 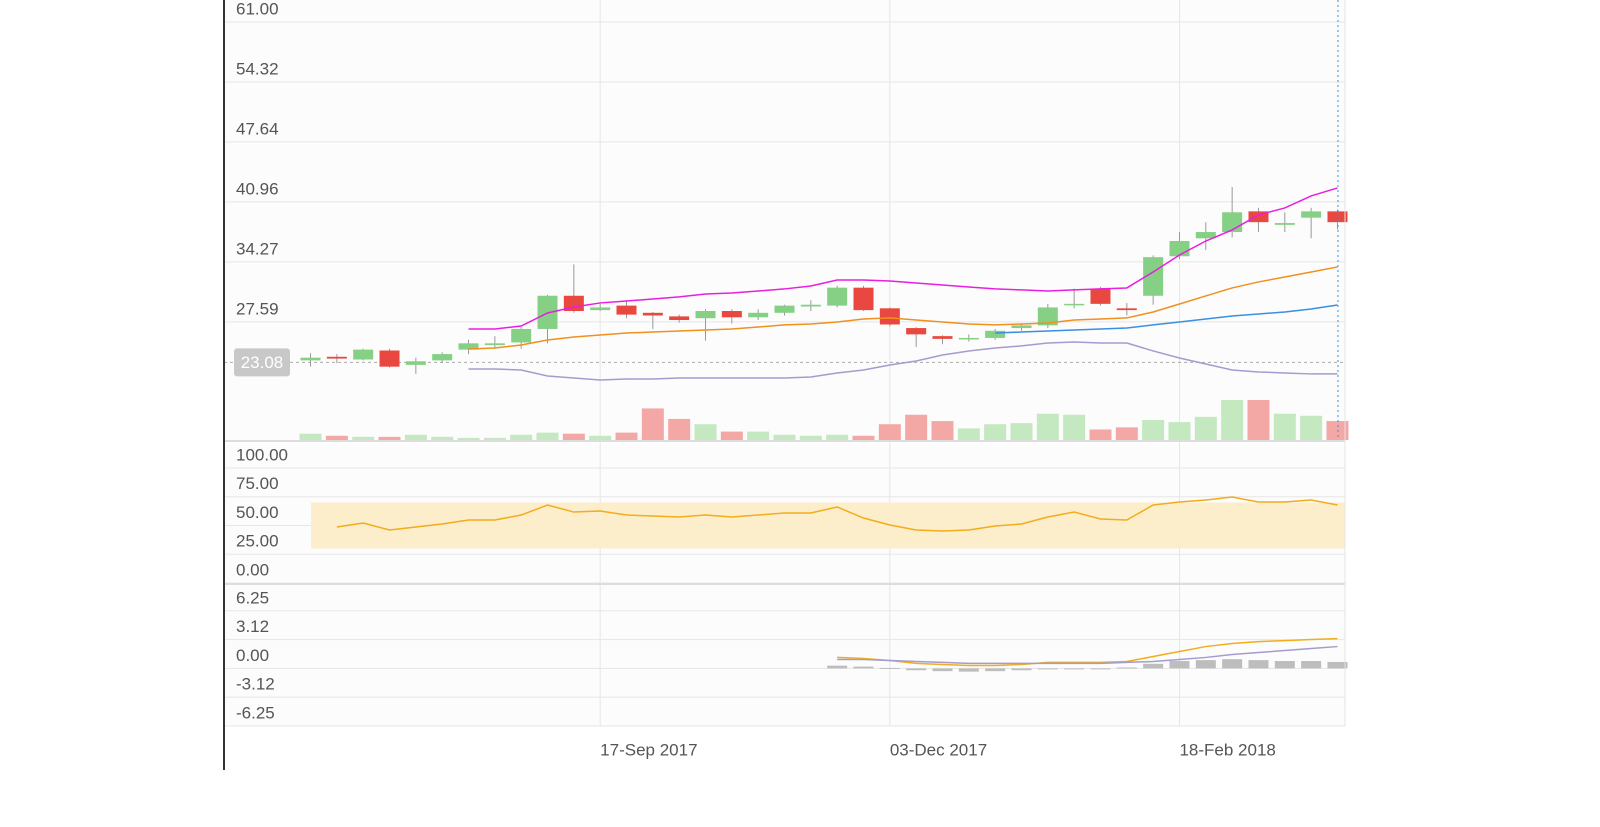 What do you see at coordinates (257, 9) in the screenshot?
I see `y-tick-label: 61.00` at bounding box center [257, 9].